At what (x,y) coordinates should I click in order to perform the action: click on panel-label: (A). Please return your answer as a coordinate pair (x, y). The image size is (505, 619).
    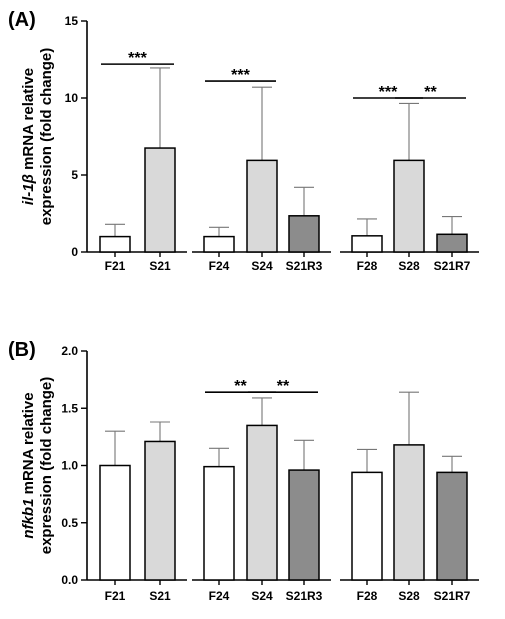
    Looking at the image, I should click on (22, 20).